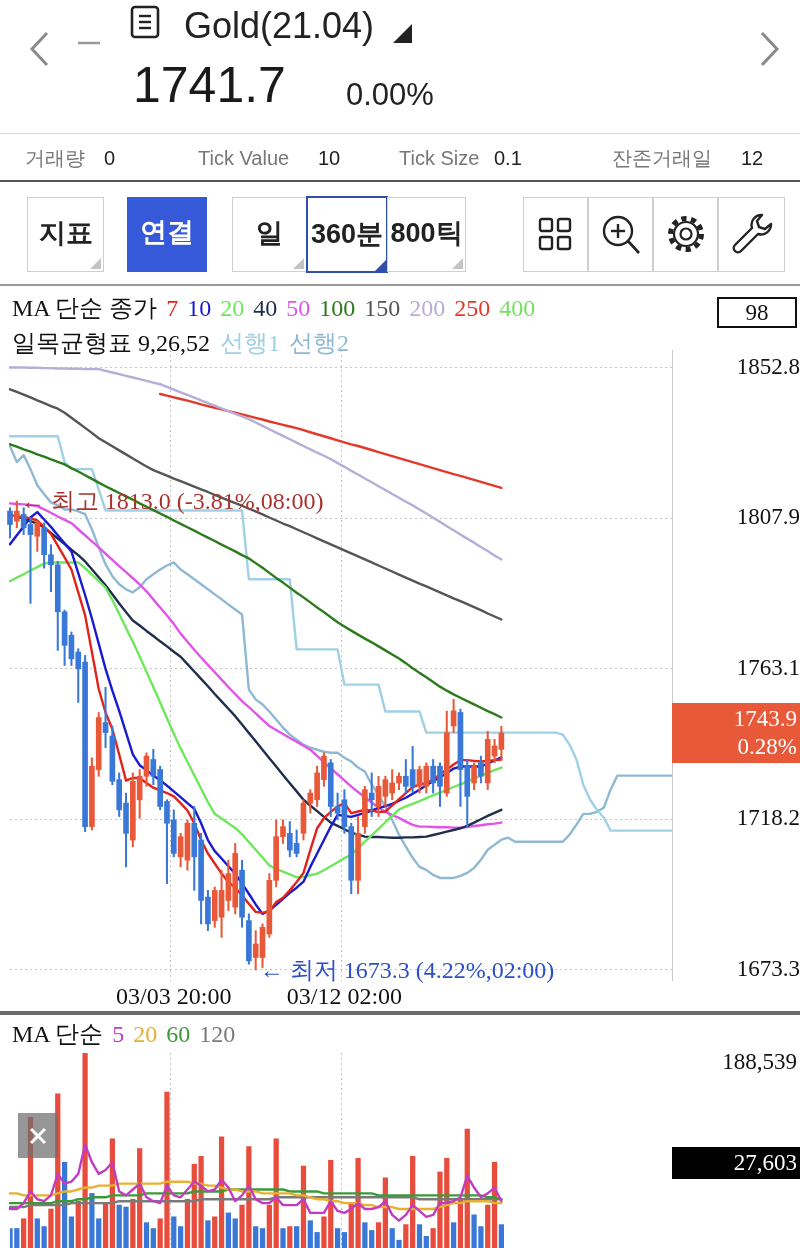  Describe the element at coordinates (407, 969) in the screenshot. I see `annotation: ← 최저 1673.3 (4.22%,02:00)` at that location.